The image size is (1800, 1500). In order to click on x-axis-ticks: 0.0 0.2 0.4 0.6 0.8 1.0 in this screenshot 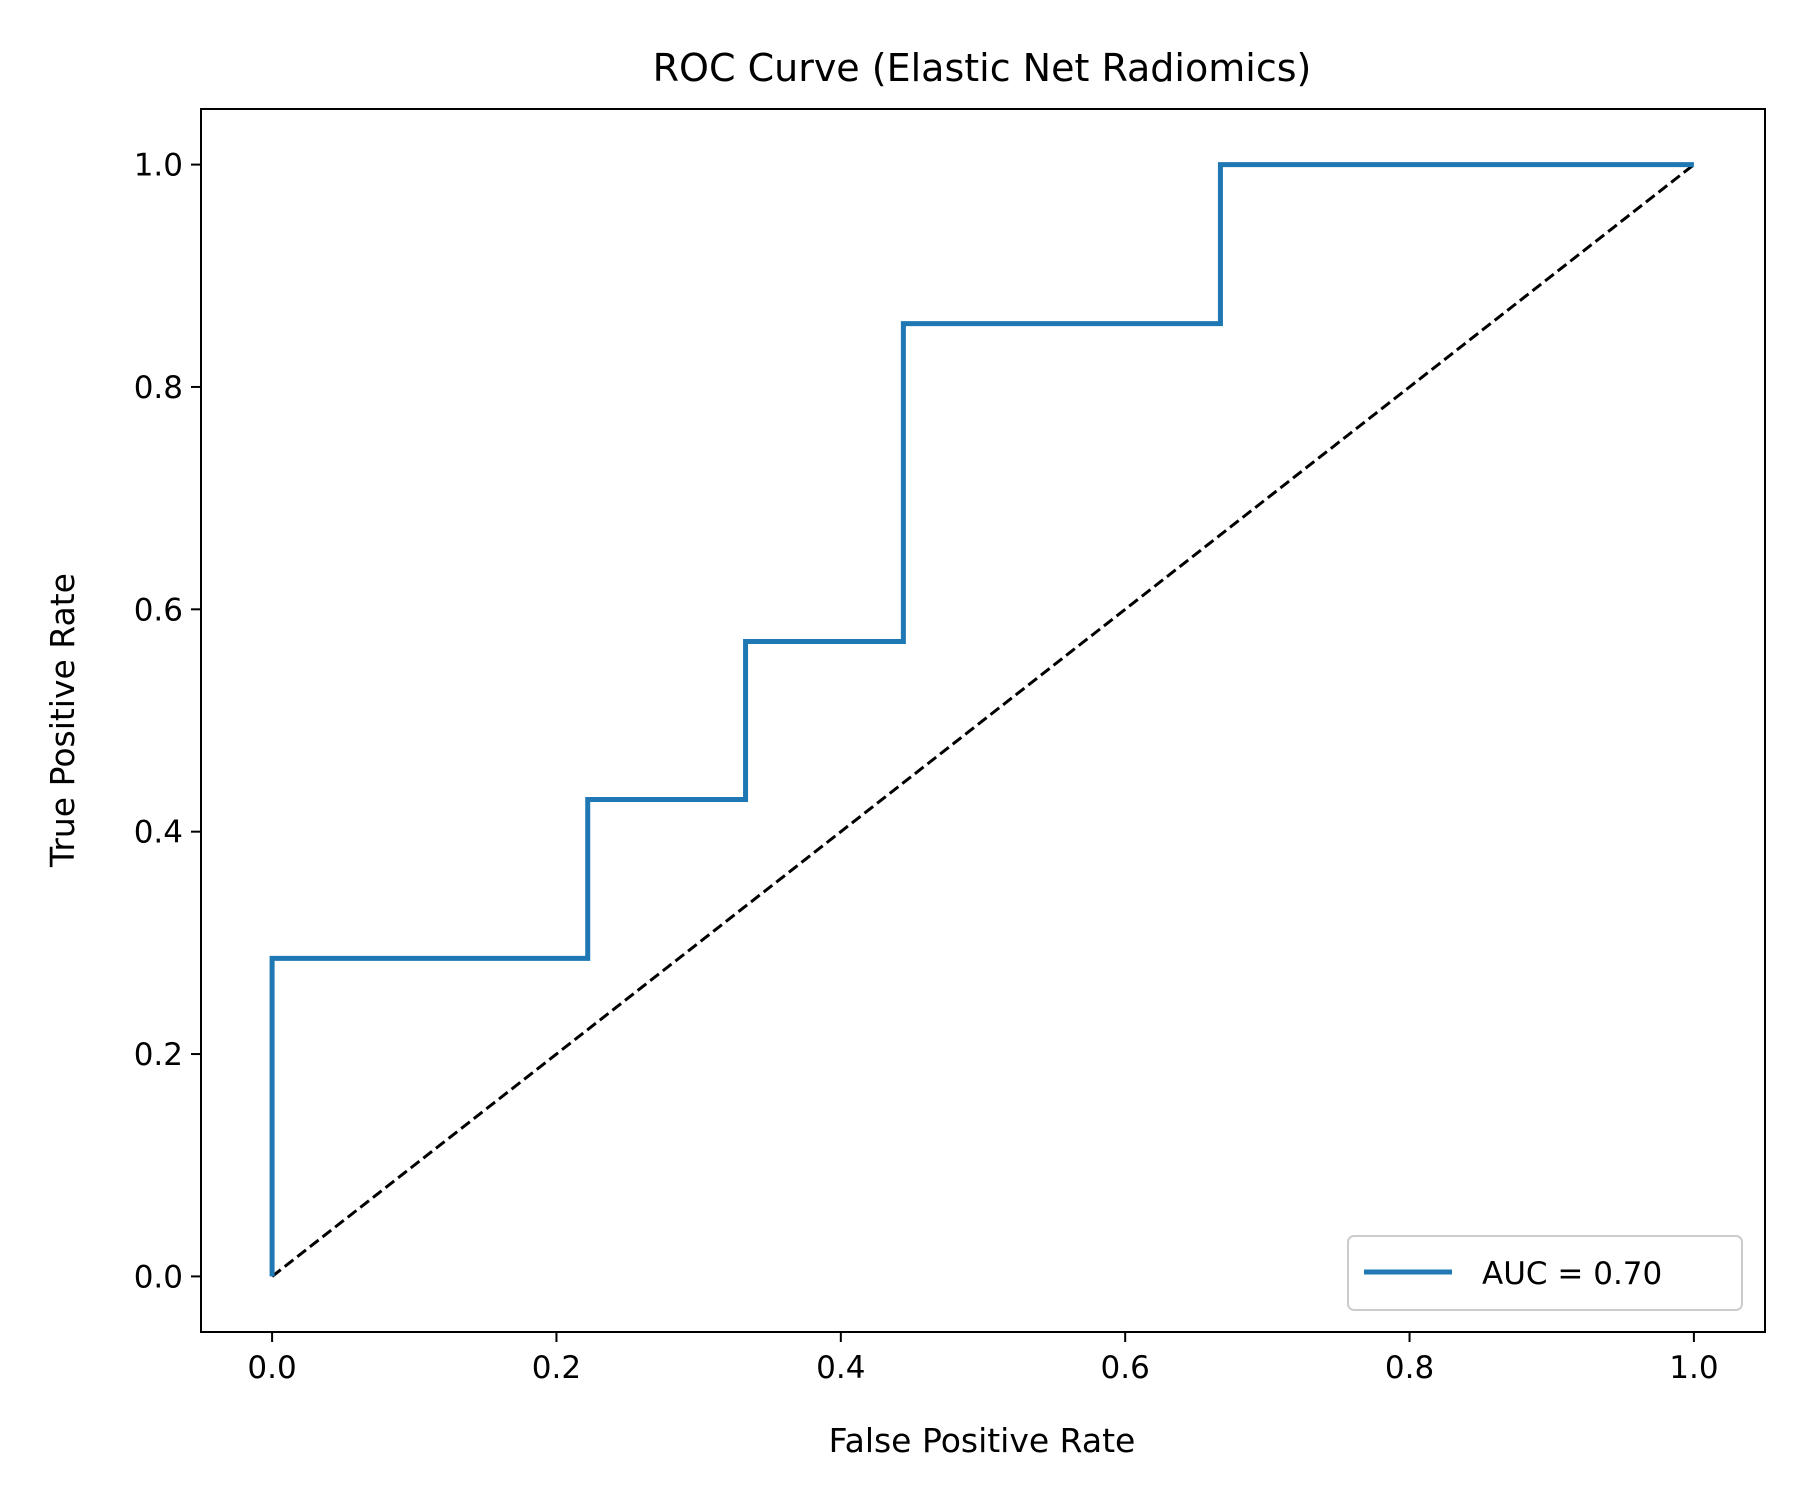, I will do `click(983, 1359)`.